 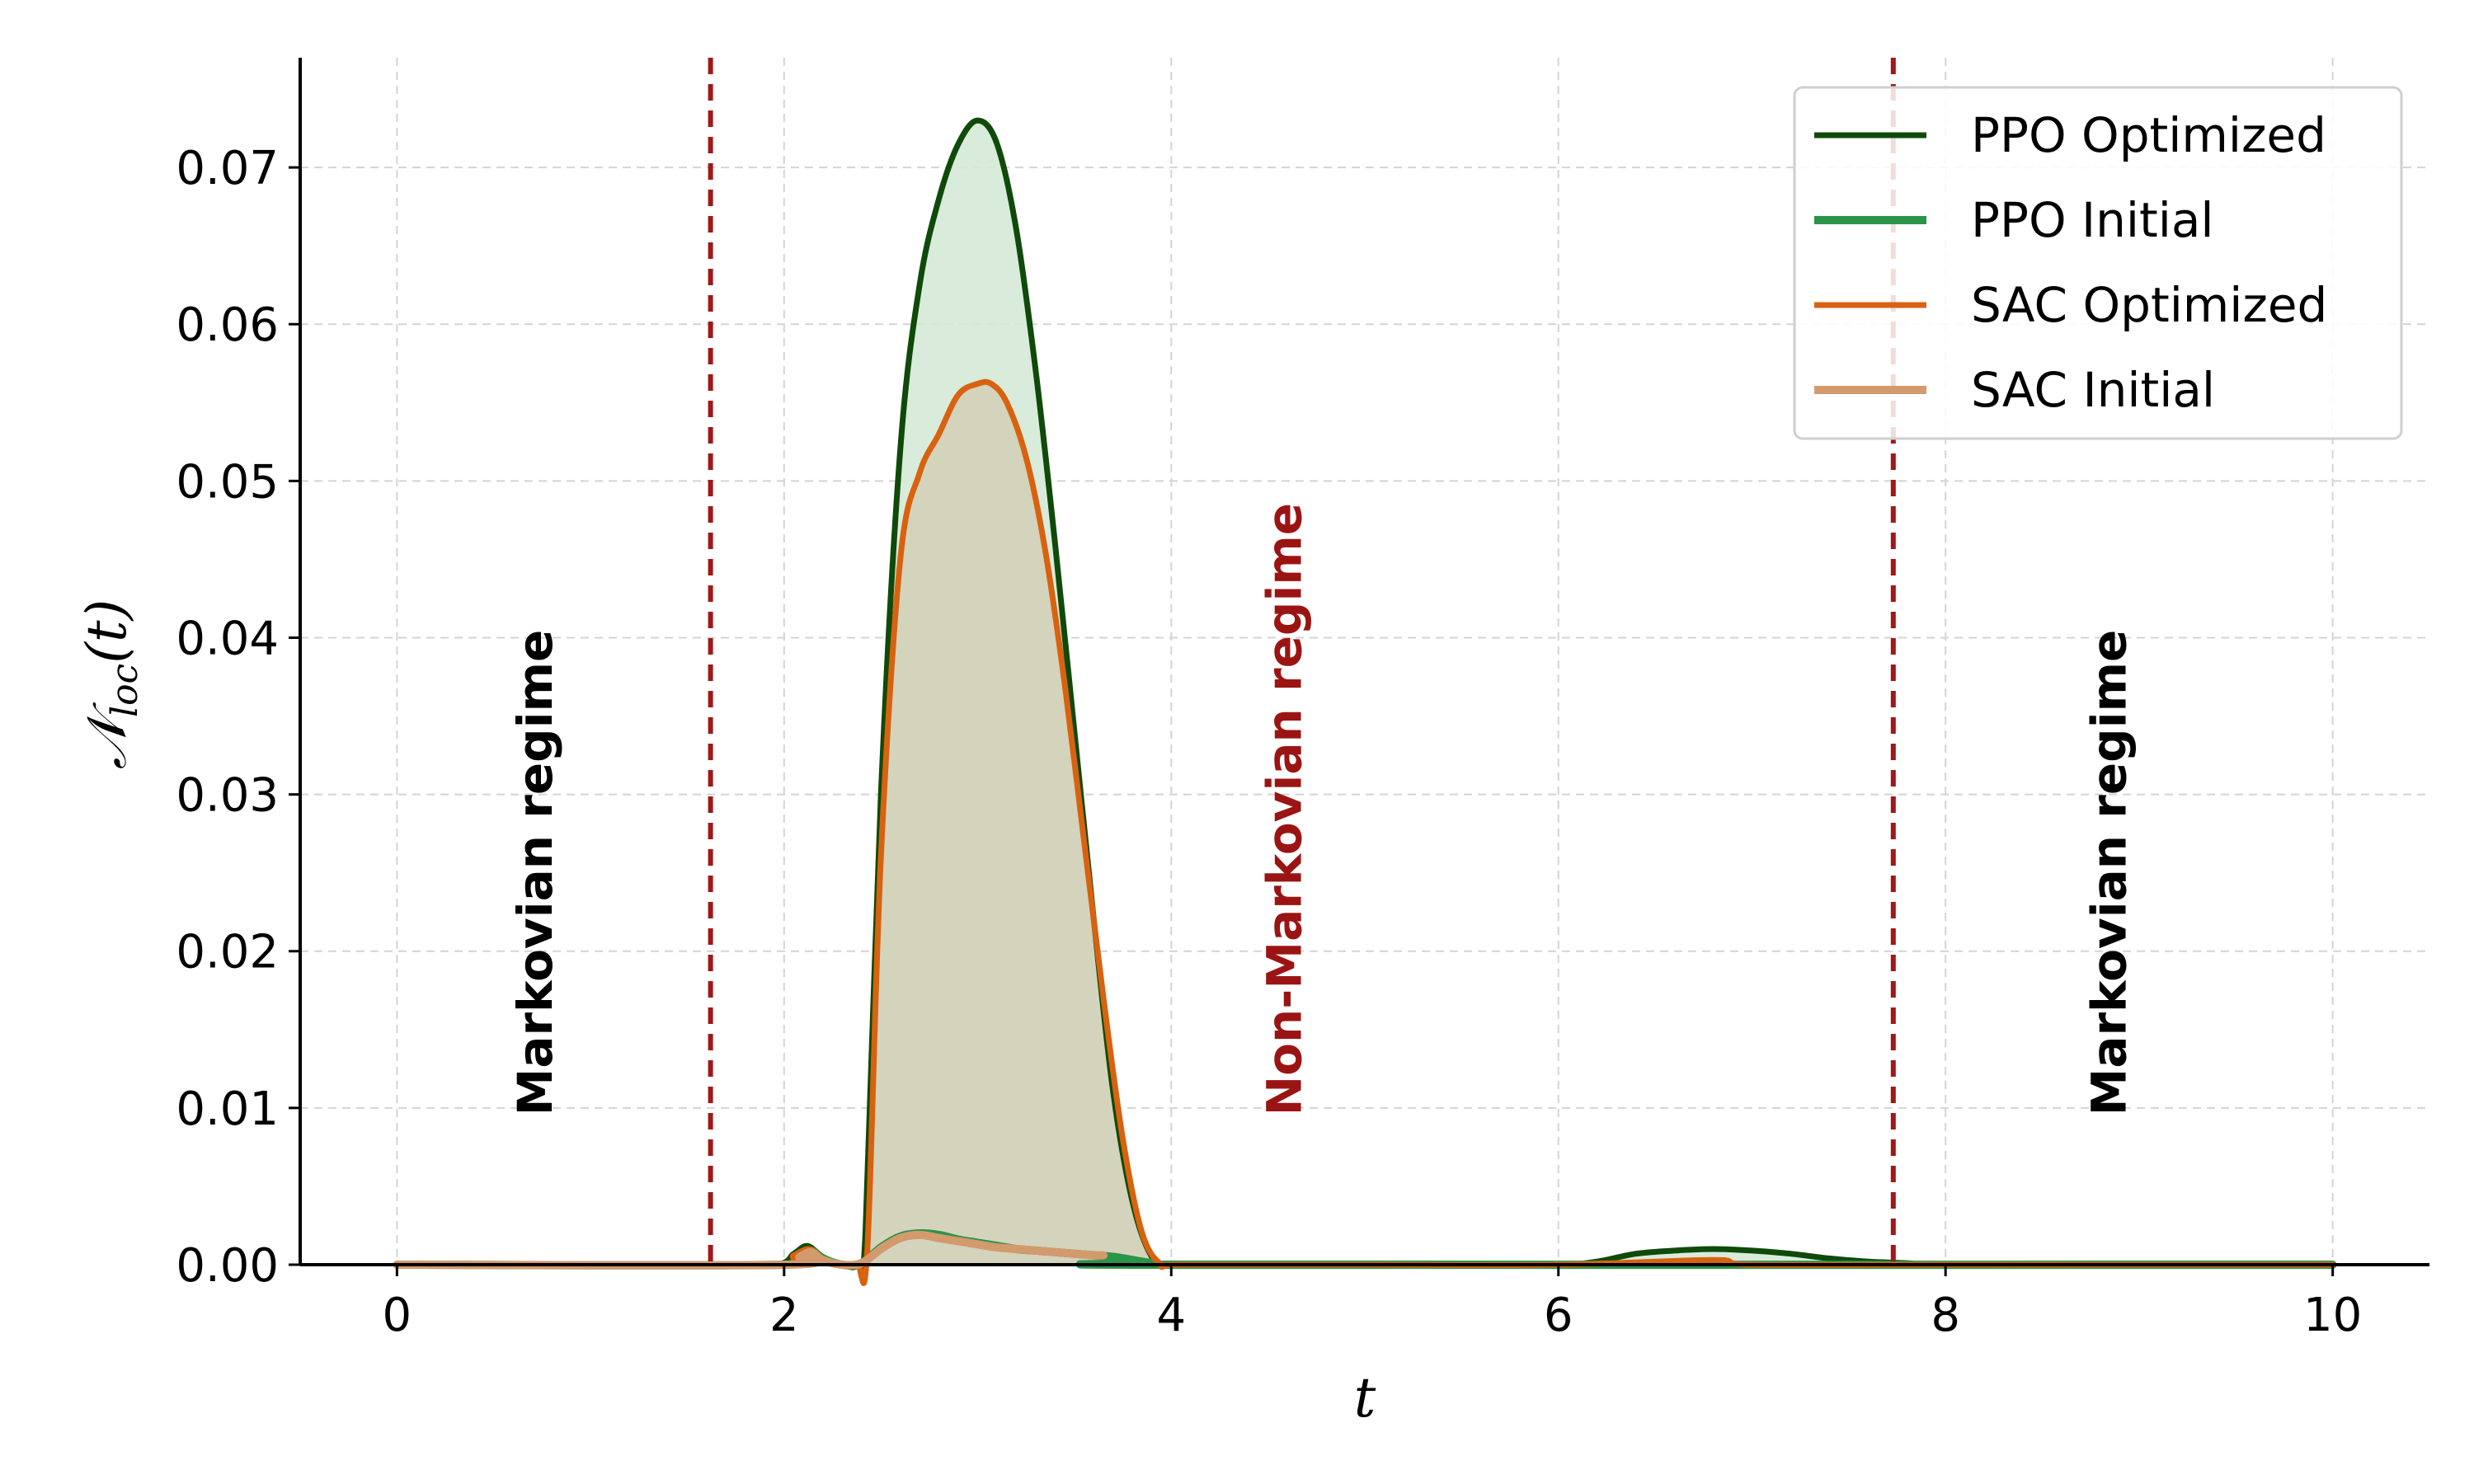 What do you see at coordinates (1171, 1315) in the screenshot?
I see `x-tick-label: 4` at bounding box center [1171, 1315].